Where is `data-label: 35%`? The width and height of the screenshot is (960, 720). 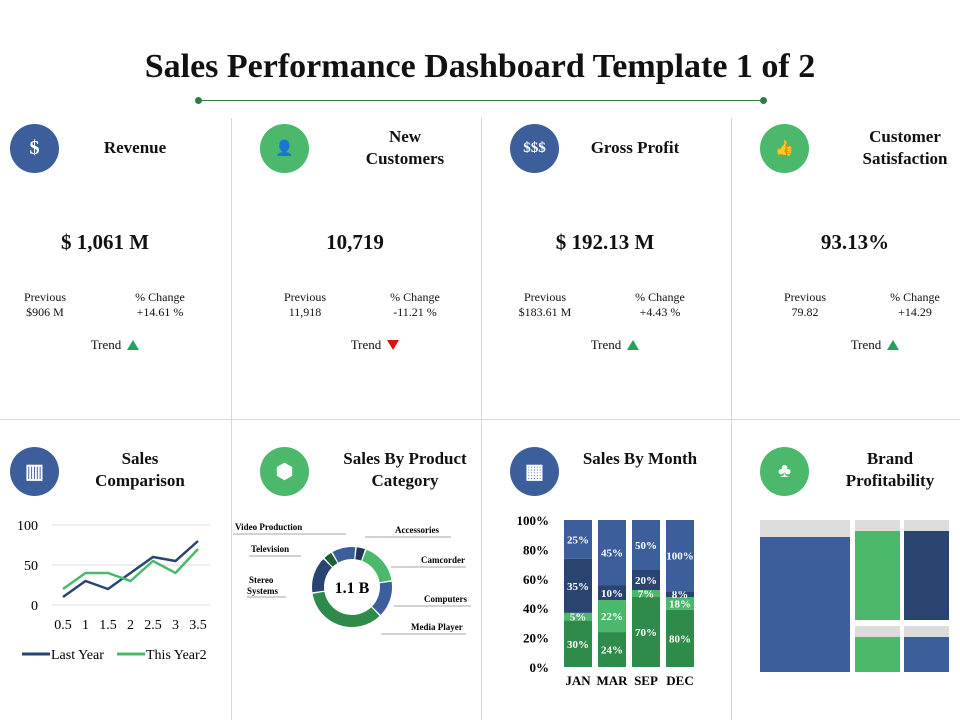
data-label: 35% is located at coordinates (578, 587).